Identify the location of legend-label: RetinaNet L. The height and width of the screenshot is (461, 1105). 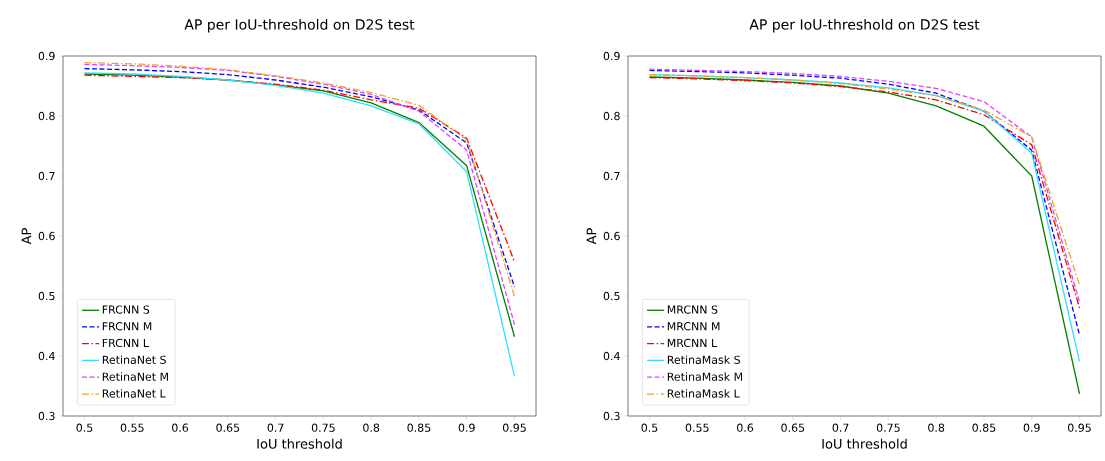
(134, 393).